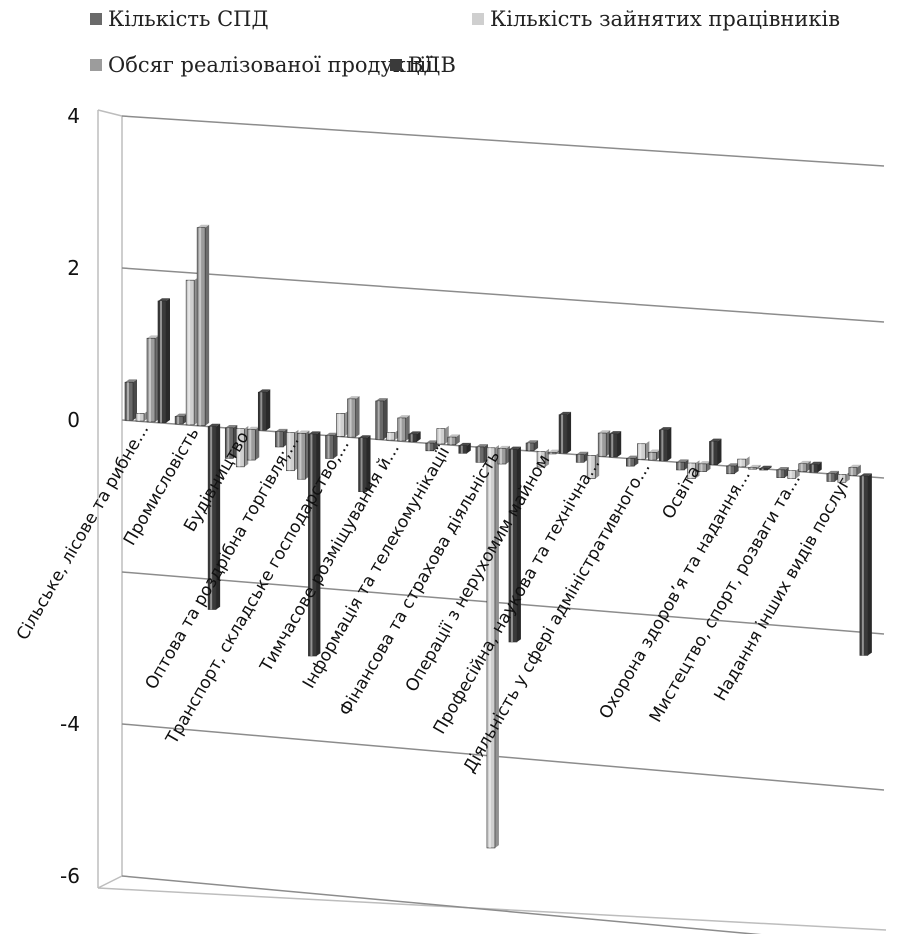  Describe the element at coordinates (432, 65) in the screenshot. I see `legend-label: ВДВ` at that location.